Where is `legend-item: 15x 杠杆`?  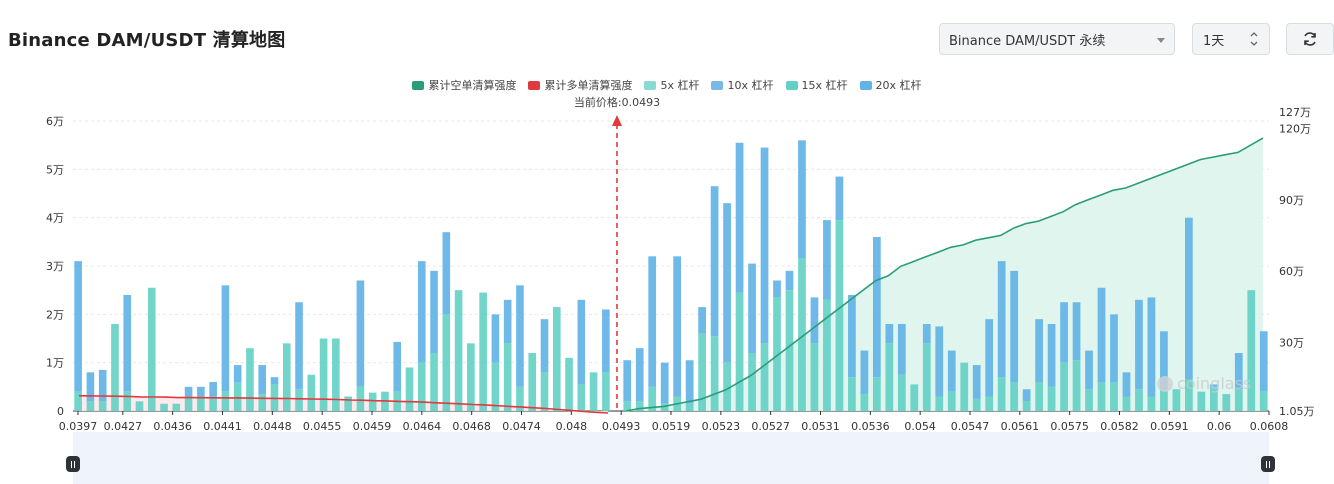 legend-item: 15x 杠杆 is located at coordinates (816, 85).